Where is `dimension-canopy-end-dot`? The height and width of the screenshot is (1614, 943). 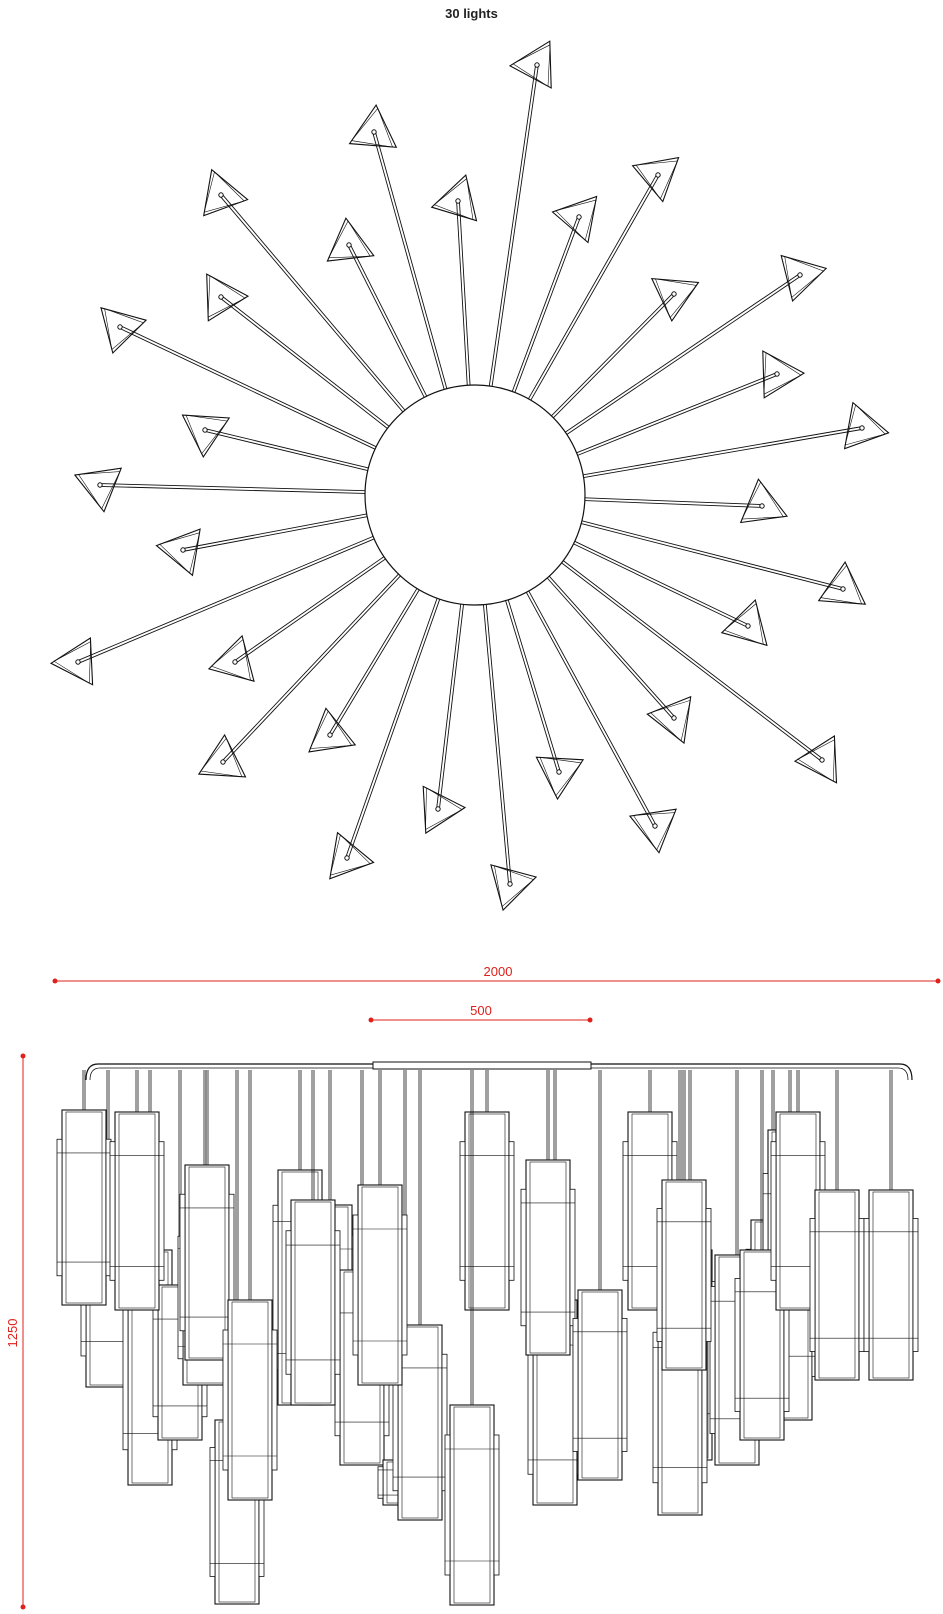 dimension-canopy-end-dot is located at coordinates (590, 1020).